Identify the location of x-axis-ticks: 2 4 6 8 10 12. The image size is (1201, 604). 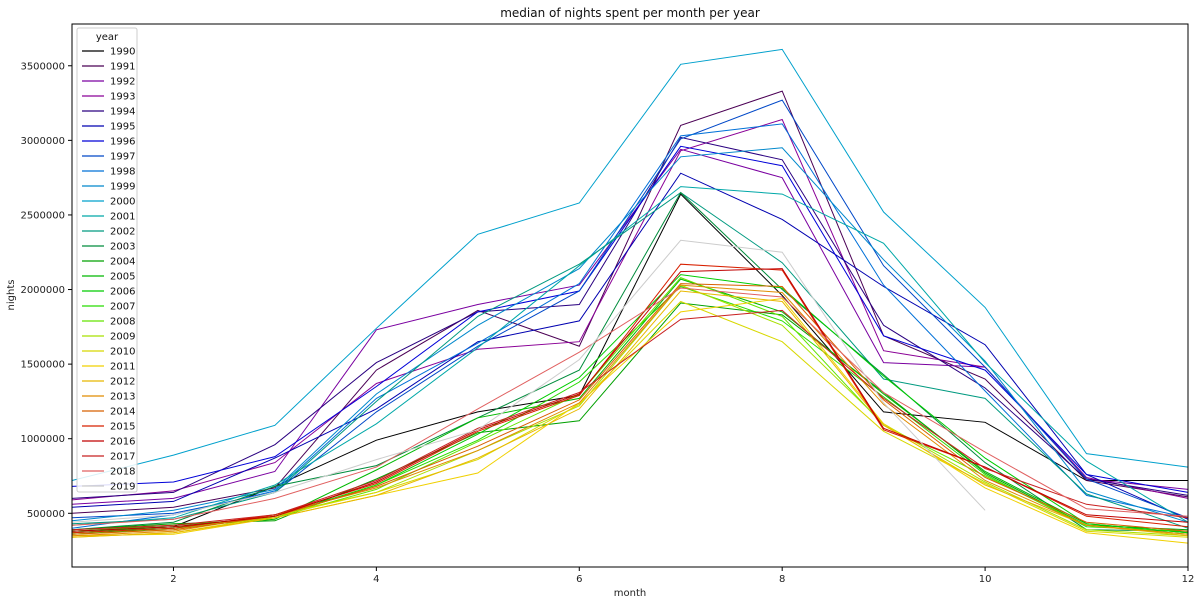
(682, 576).